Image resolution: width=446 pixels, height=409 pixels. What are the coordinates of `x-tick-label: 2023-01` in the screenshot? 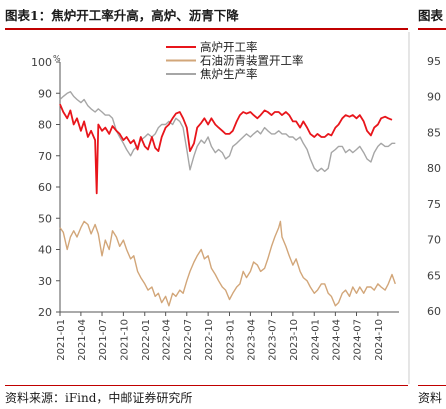 It's located at (231, 340).